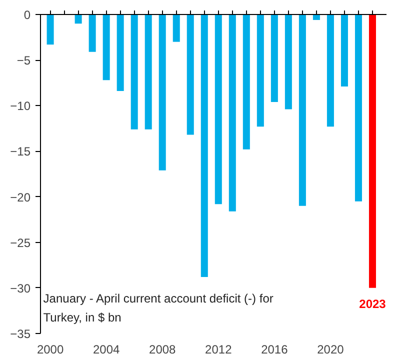 Image resolution: width=394 pixels, height=361 pixels. I want to click on y-tick-label: 0, so click(27, 15).